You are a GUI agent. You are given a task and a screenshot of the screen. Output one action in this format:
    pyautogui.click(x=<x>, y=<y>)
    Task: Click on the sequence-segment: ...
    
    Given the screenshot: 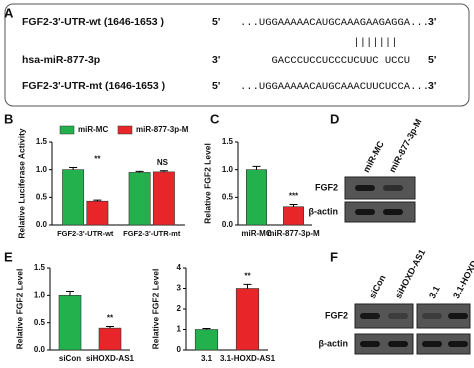 What is the action you would take?
    pyautogui.click(x=419, y=87)
    